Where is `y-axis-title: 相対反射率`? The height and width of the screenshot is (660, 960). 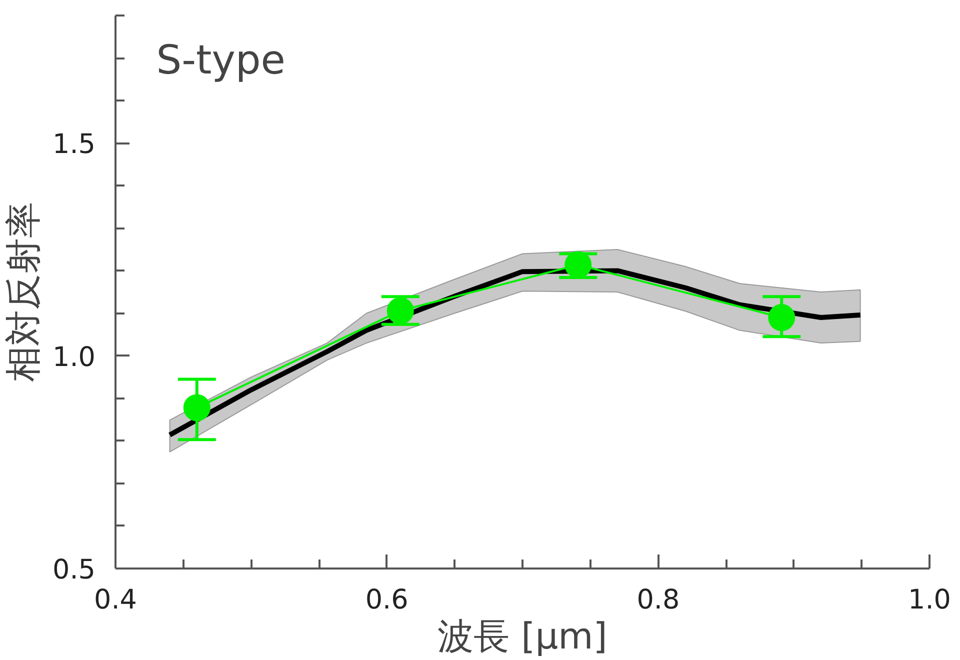 y-axis-title: 相対反射率 is located at coordinates (24, 292).